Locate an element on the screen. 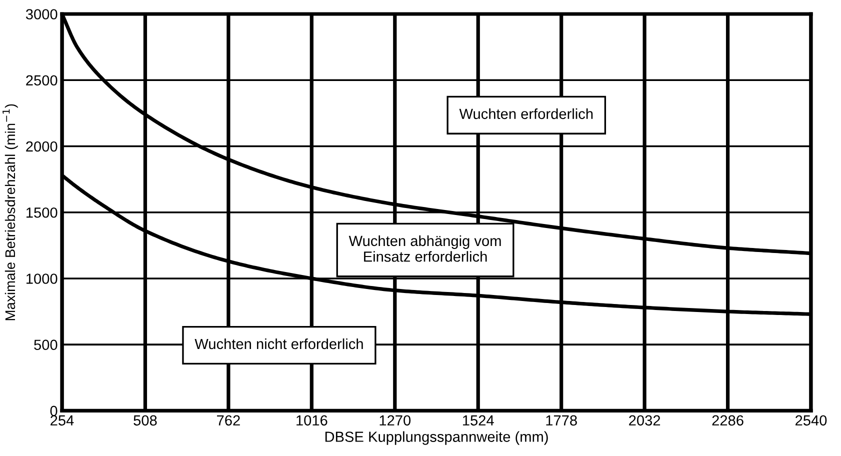  x-tick-label: 254 is located at coordinates (62, 420).